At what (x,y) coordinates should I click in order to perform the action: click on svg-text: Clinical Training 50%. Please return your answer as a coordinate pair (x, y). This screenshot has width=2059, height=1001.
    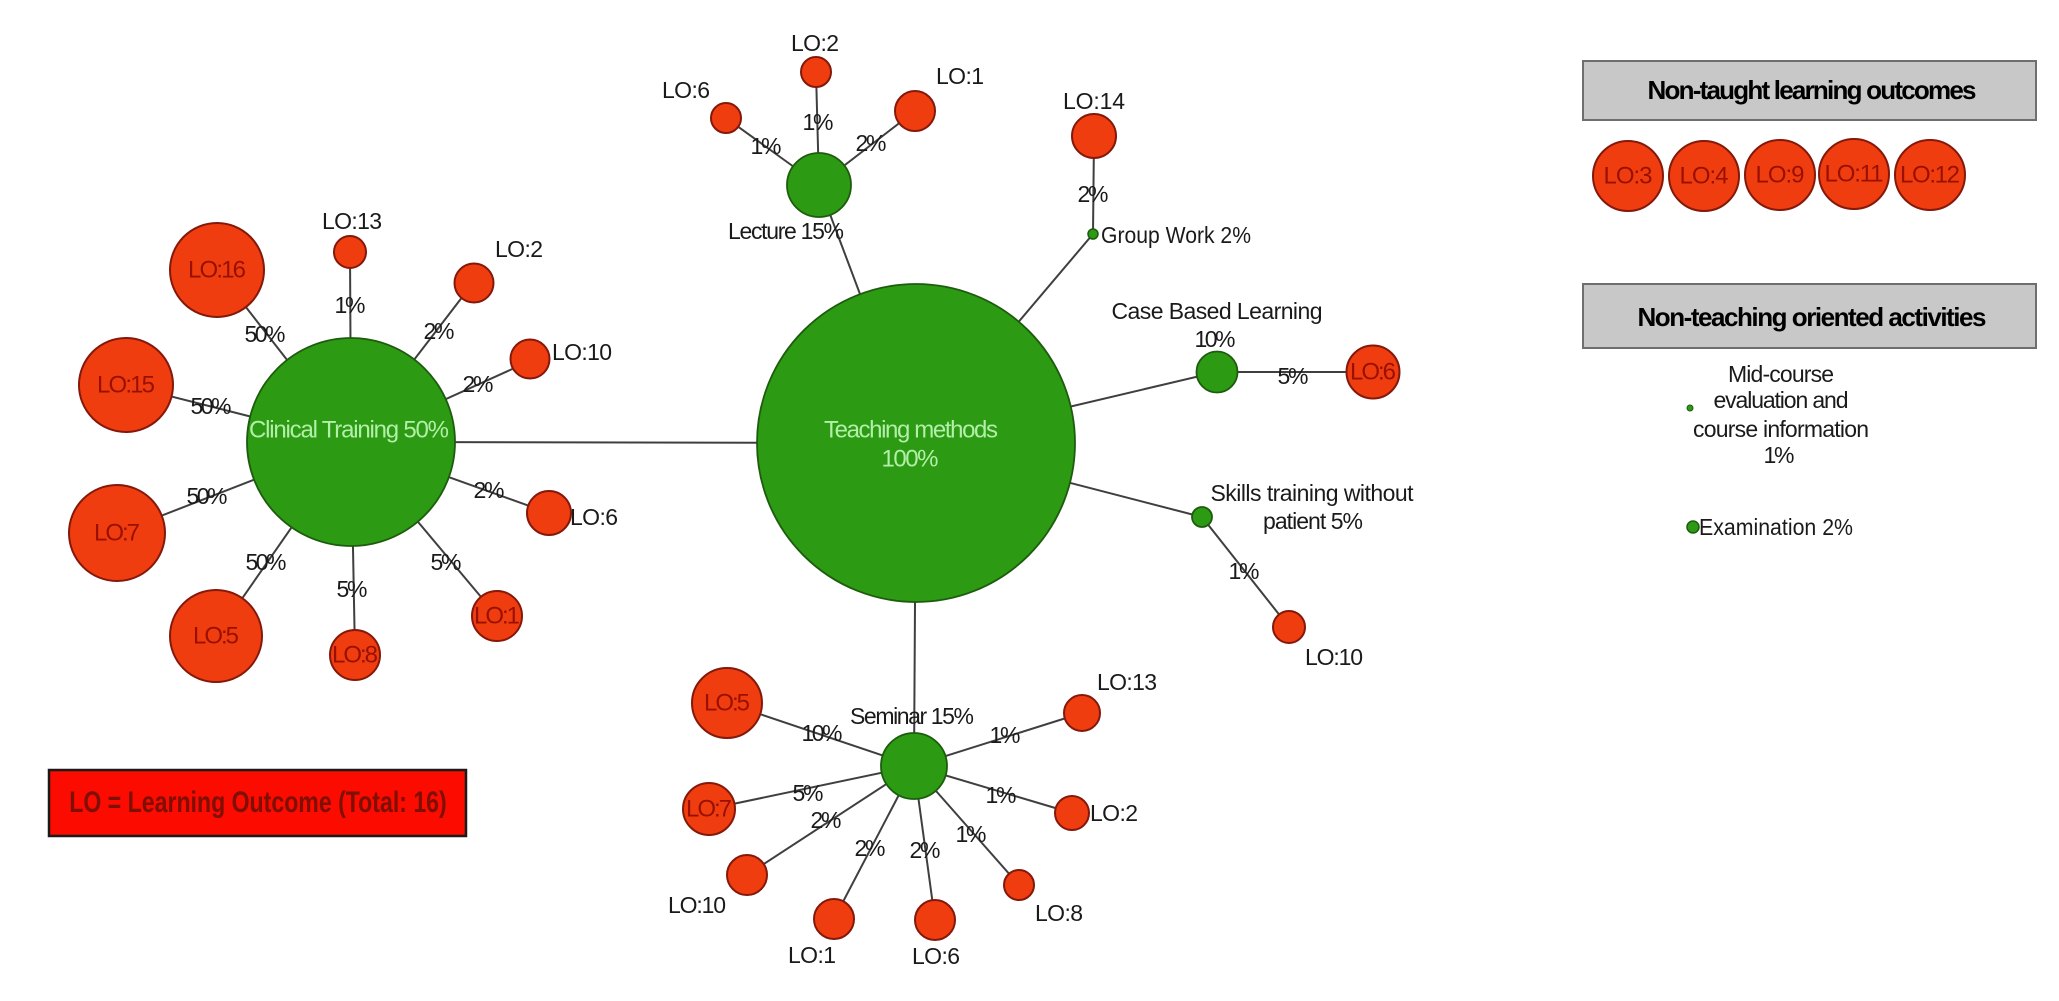
    Looking at the image, I should click on (349, 430).